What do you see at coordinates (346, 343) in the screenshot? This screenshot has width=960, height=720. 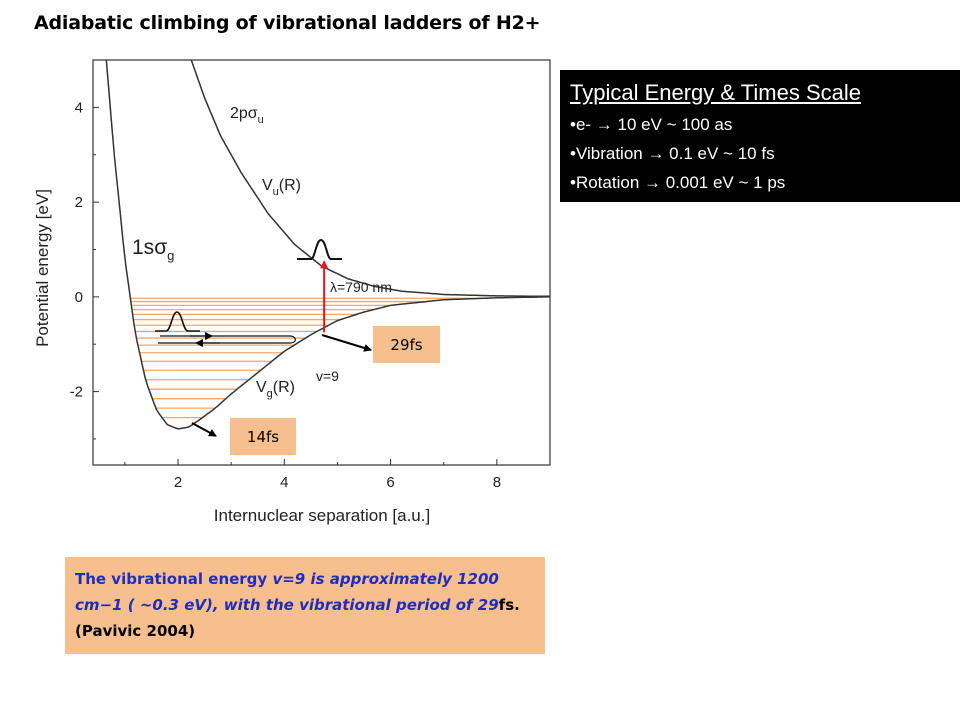 I see `arrow-to-29fs` at bounding box center [346, 343].